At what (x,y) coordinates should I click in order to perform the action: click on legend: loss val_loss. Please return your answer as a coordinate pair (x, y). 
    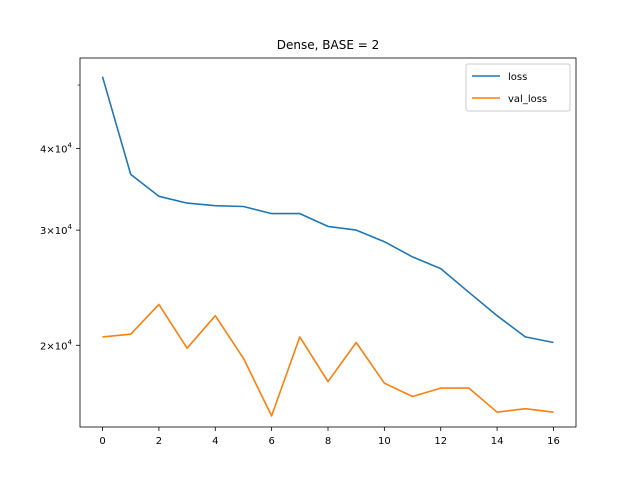
    Looking at the image, I should click on (518, 87).